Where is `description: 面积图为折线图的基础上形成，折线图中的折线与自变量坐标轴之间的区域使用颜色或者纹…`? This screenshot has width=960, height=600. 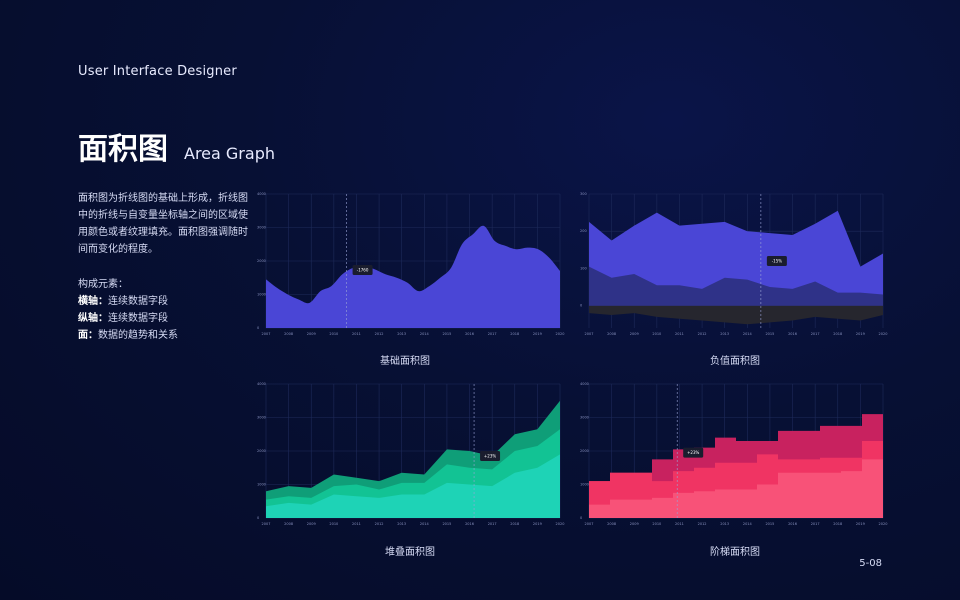 description: 面积图为折线图的基础上形成，折线图中的折线与自变量坐标轴之间的区域使用颜色或者纹… is located at coordinates (163, 224).